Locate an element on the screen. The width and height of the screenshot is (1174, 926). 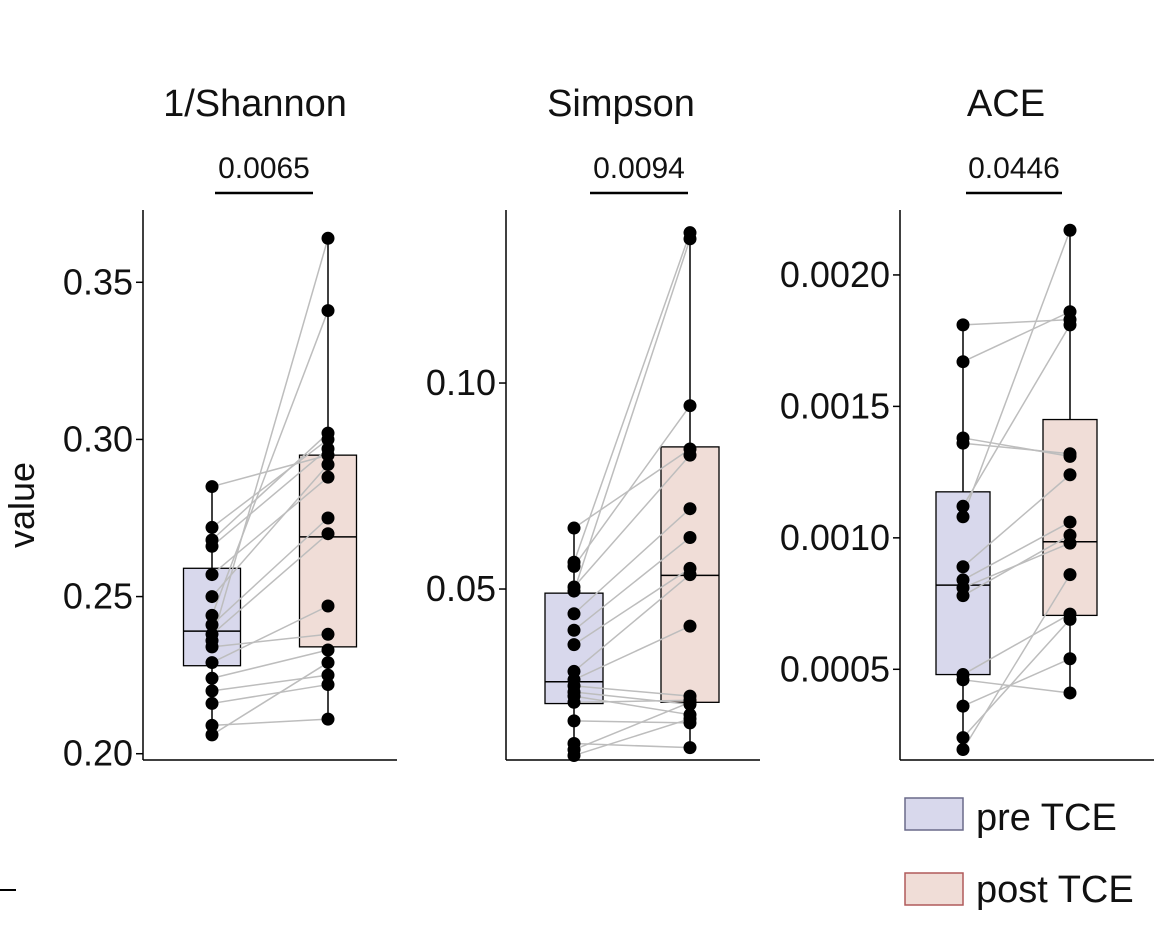
y-tick-label: 0.0005 is located at coordinates (835, 668).